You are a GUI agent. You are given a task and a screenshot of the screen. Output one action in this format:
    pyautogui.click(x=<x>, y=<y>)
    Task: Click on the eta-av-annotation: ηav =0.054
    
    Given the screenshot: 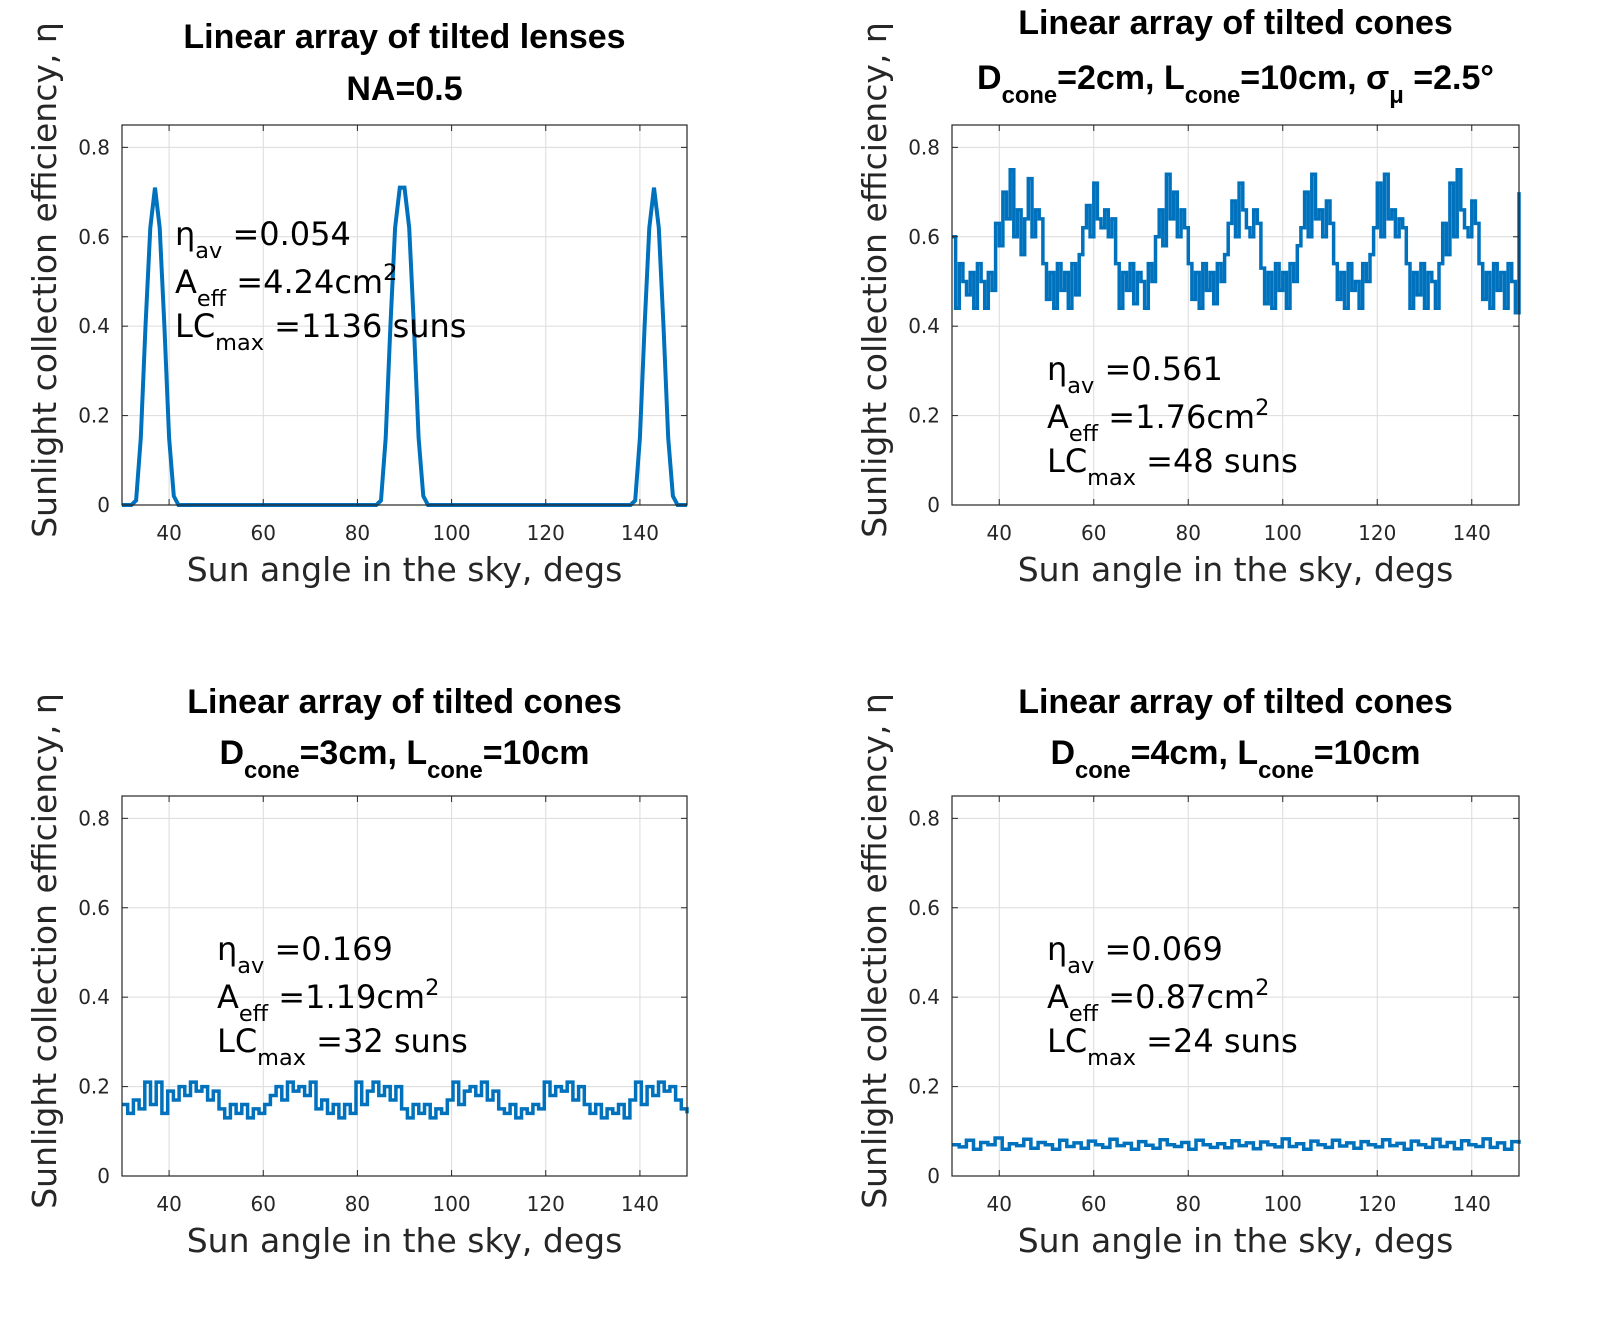 What is the action you would take?
    pyautogui.click(x=263, y=239)
    